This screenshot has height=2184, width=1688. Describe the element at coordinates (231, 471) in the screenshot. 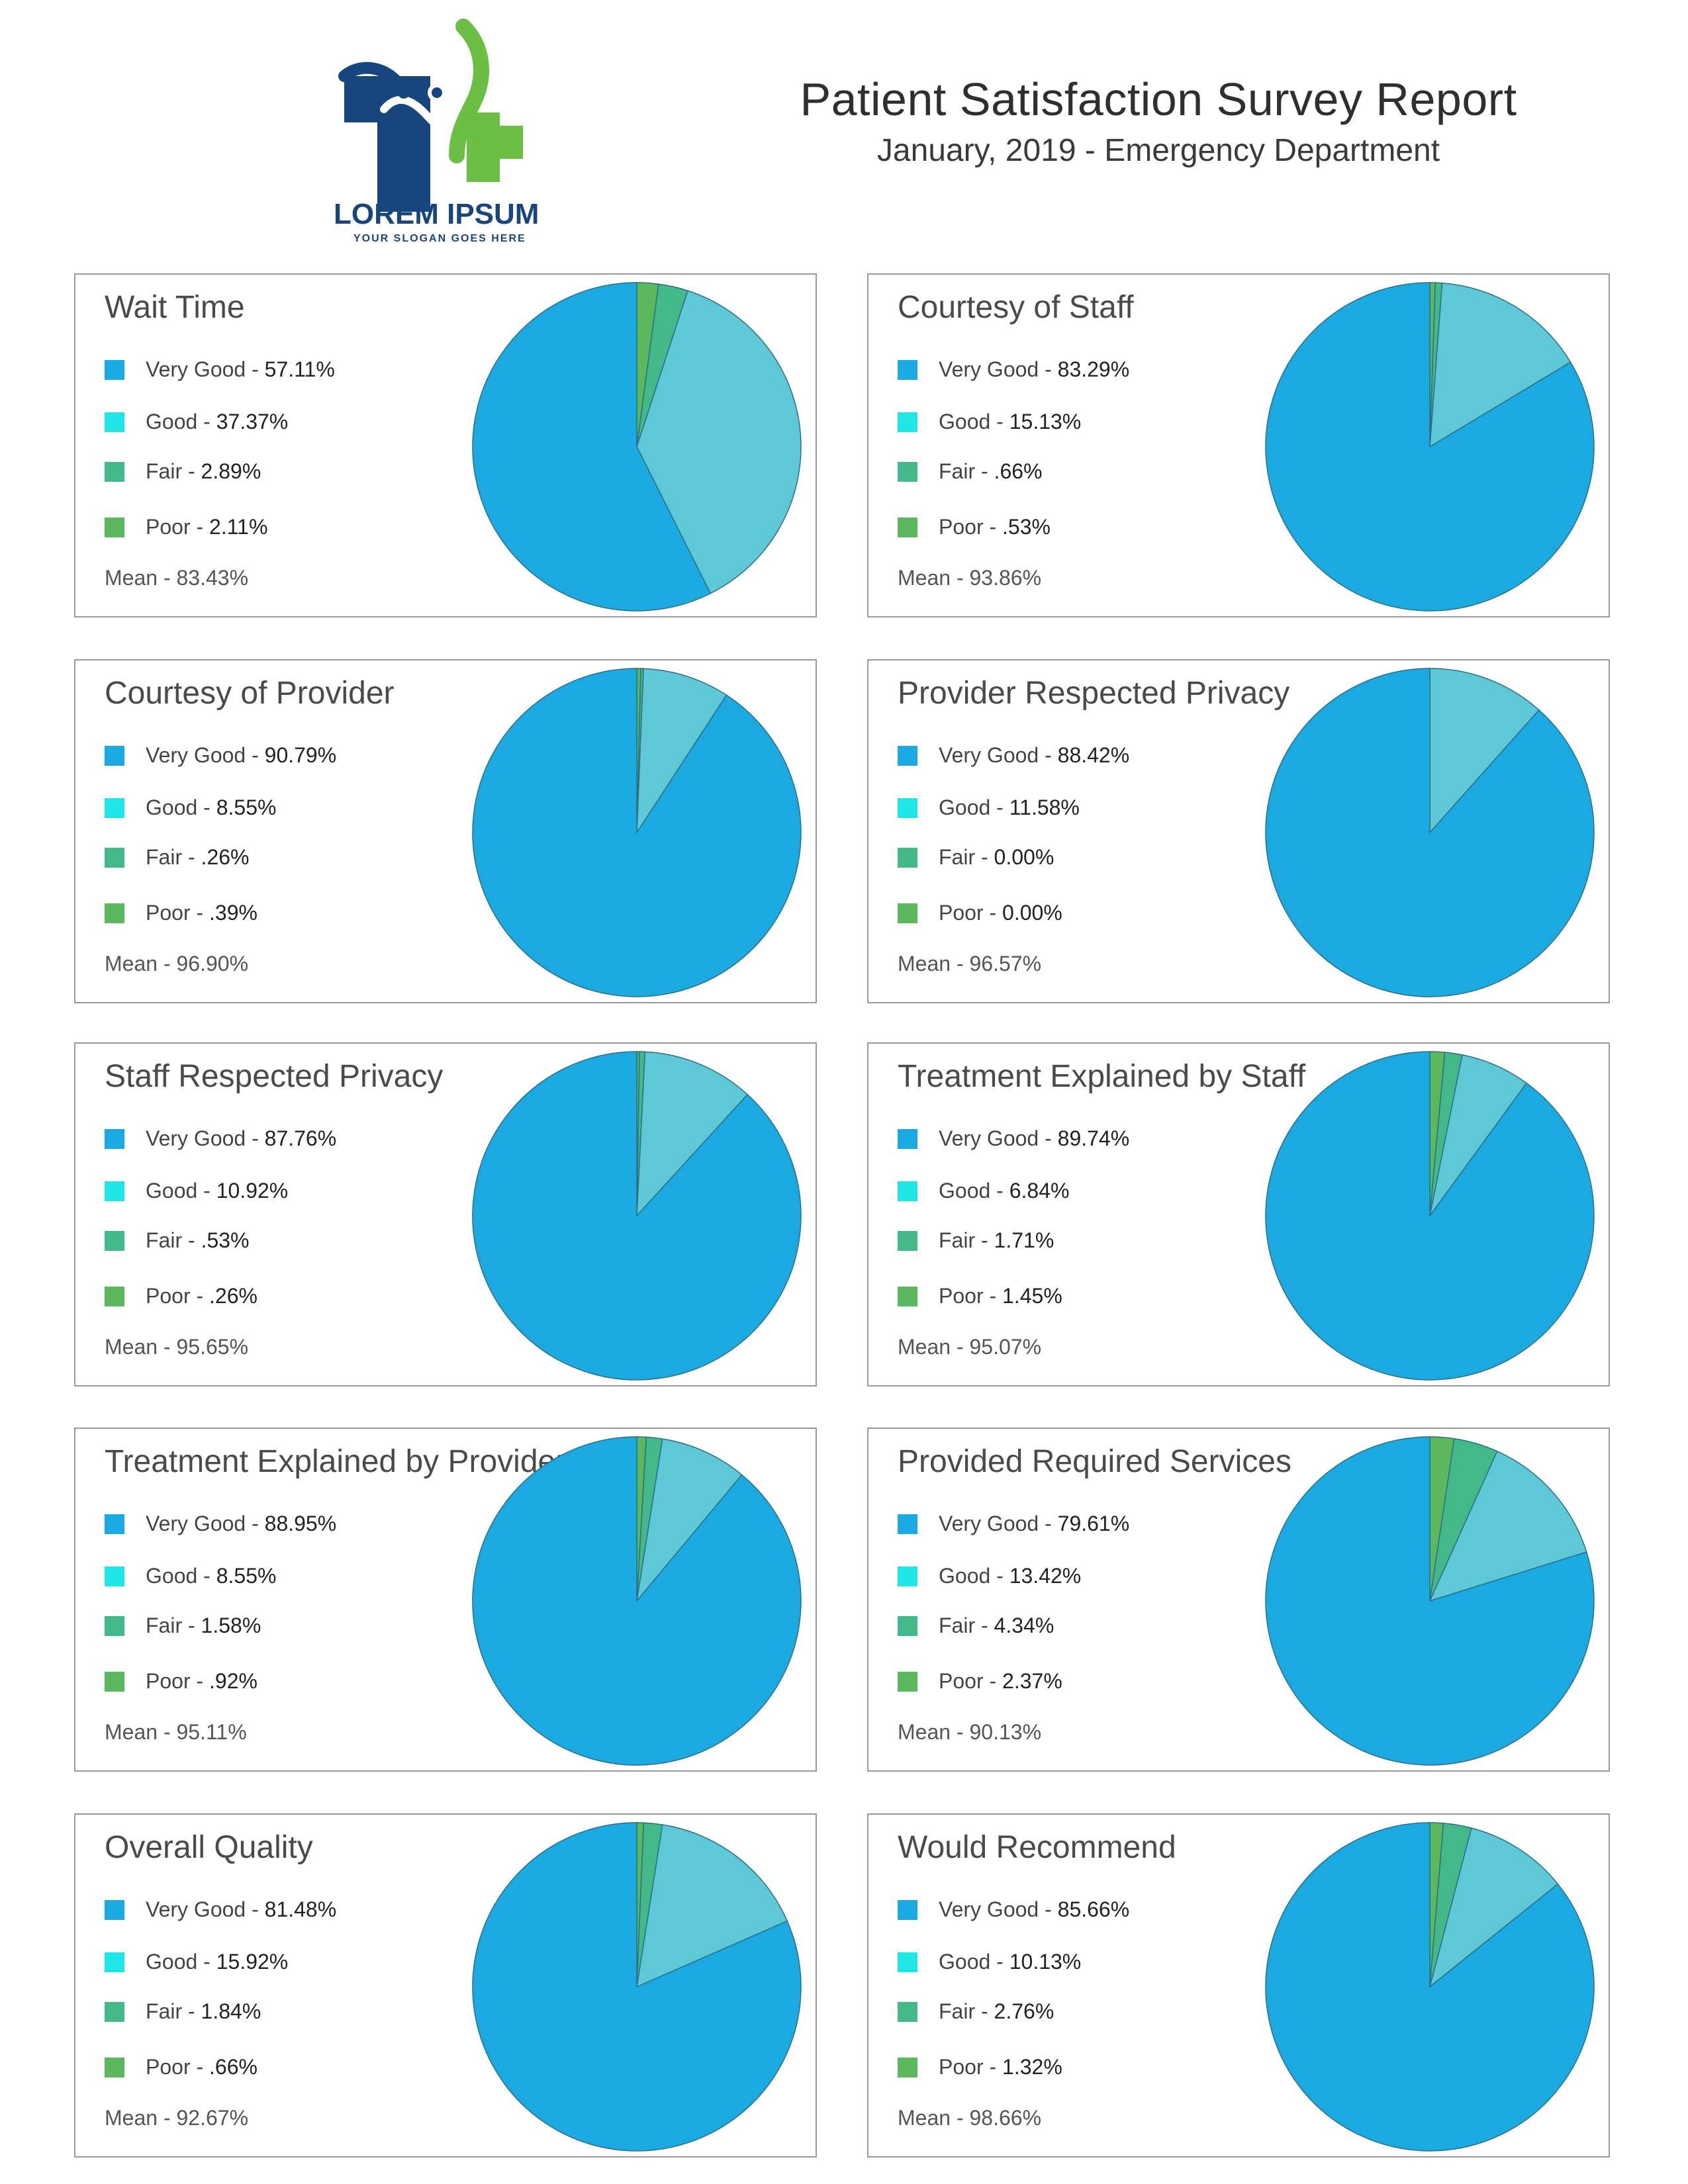

I see `legend-value: 2.89%` at that location.